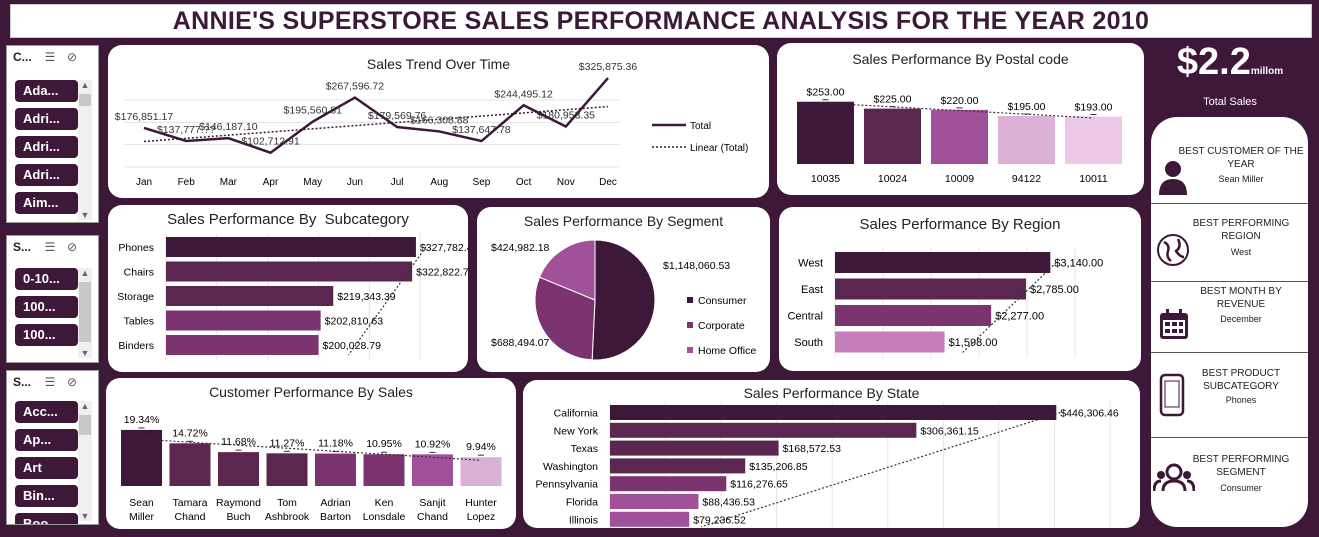 This screenshot has height=537, width=1319. I want to click on x-tick-label: Jan, so click(144, 182).